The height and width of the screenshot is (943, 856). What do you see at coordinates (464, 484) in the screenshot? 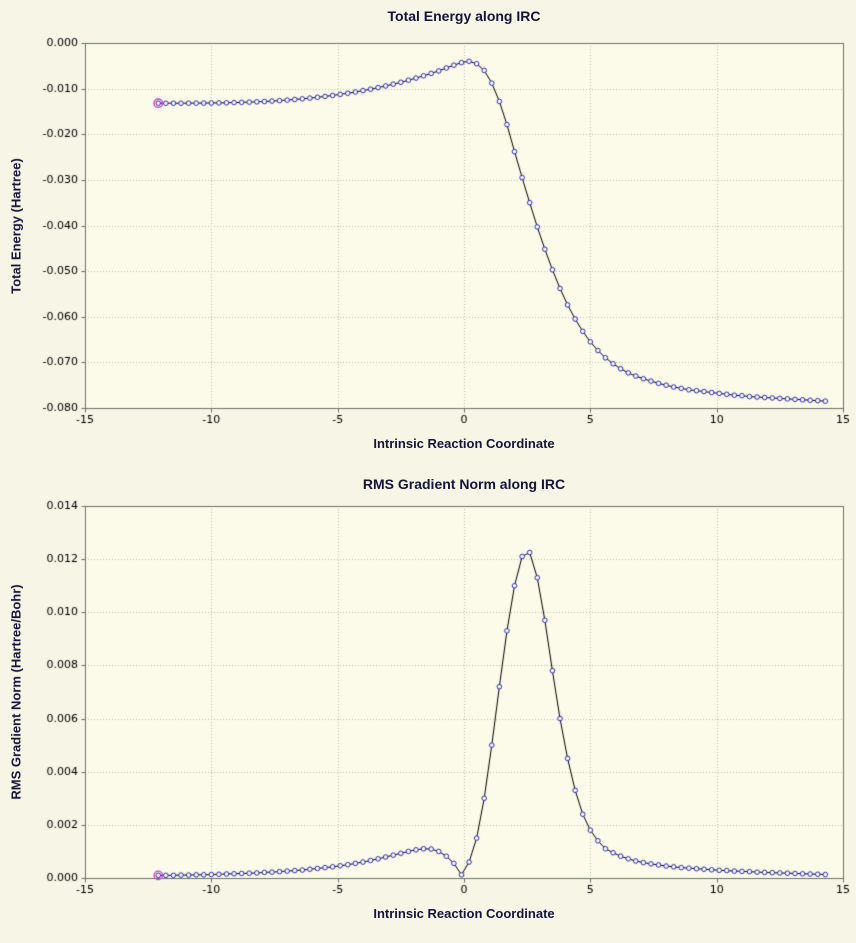
I see `rms-gradient-chart-title: RMS Gradient Norm along IRC` at bounding box center [464, 484].